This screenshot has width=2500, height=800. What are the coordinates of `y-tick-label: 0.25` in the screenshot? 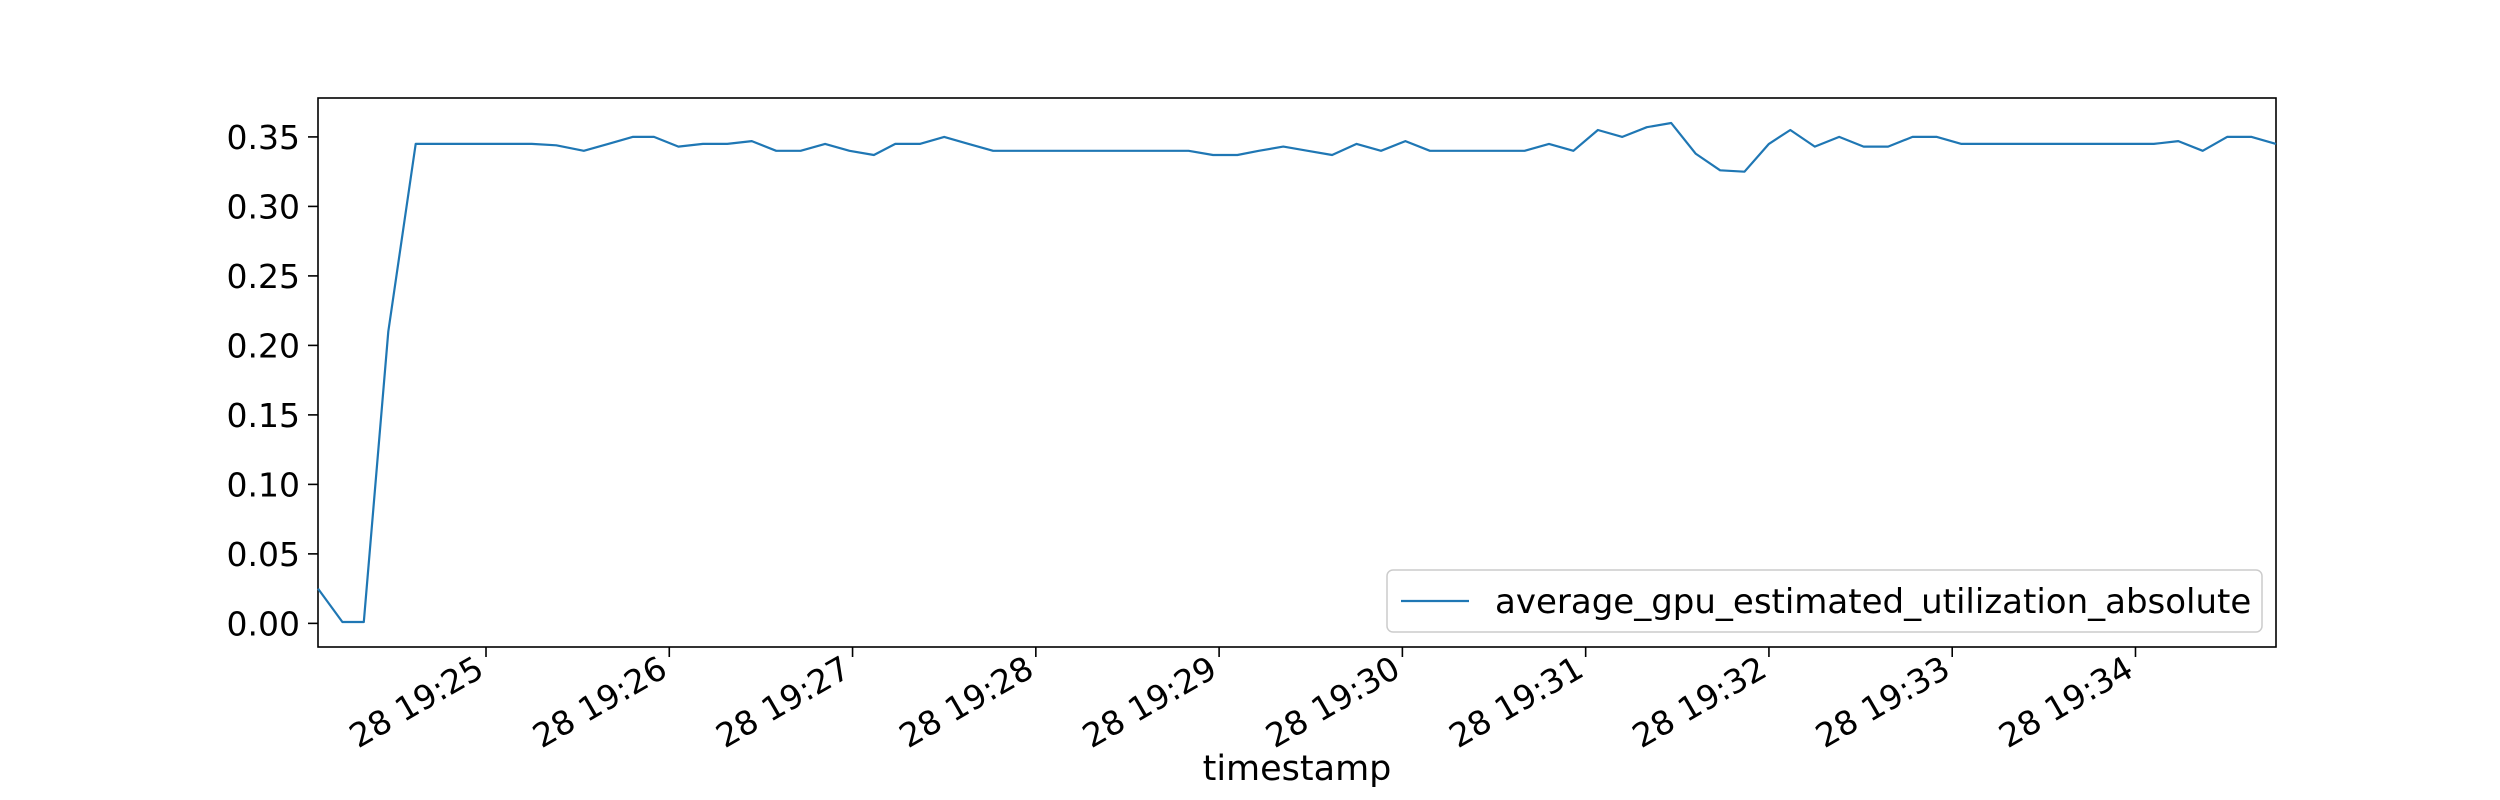 It's located at (263, 276).